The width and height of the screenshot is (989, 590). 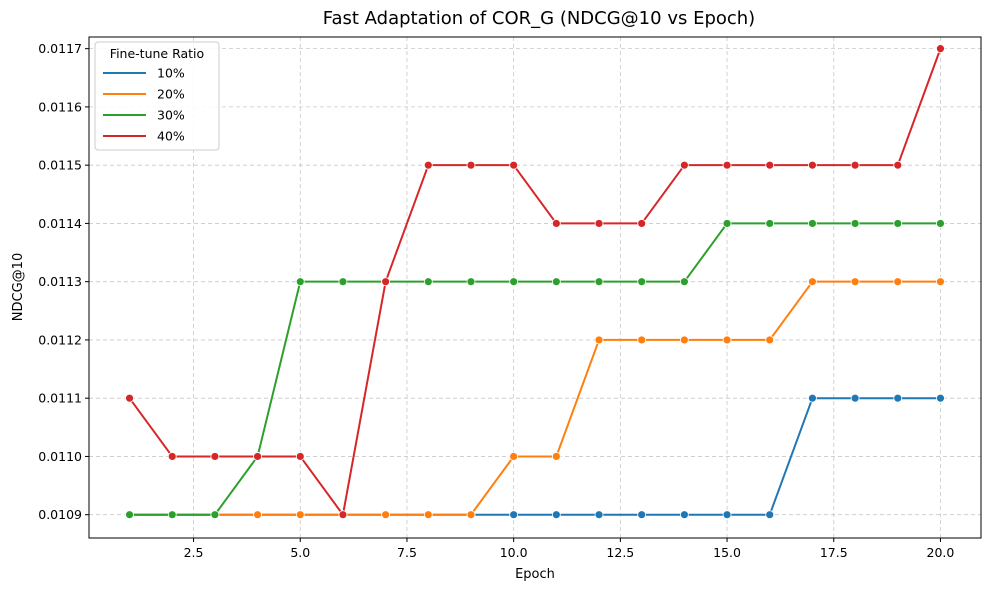 I want to click on y-tick-label: 0.0112, so click(x=60, y=339).